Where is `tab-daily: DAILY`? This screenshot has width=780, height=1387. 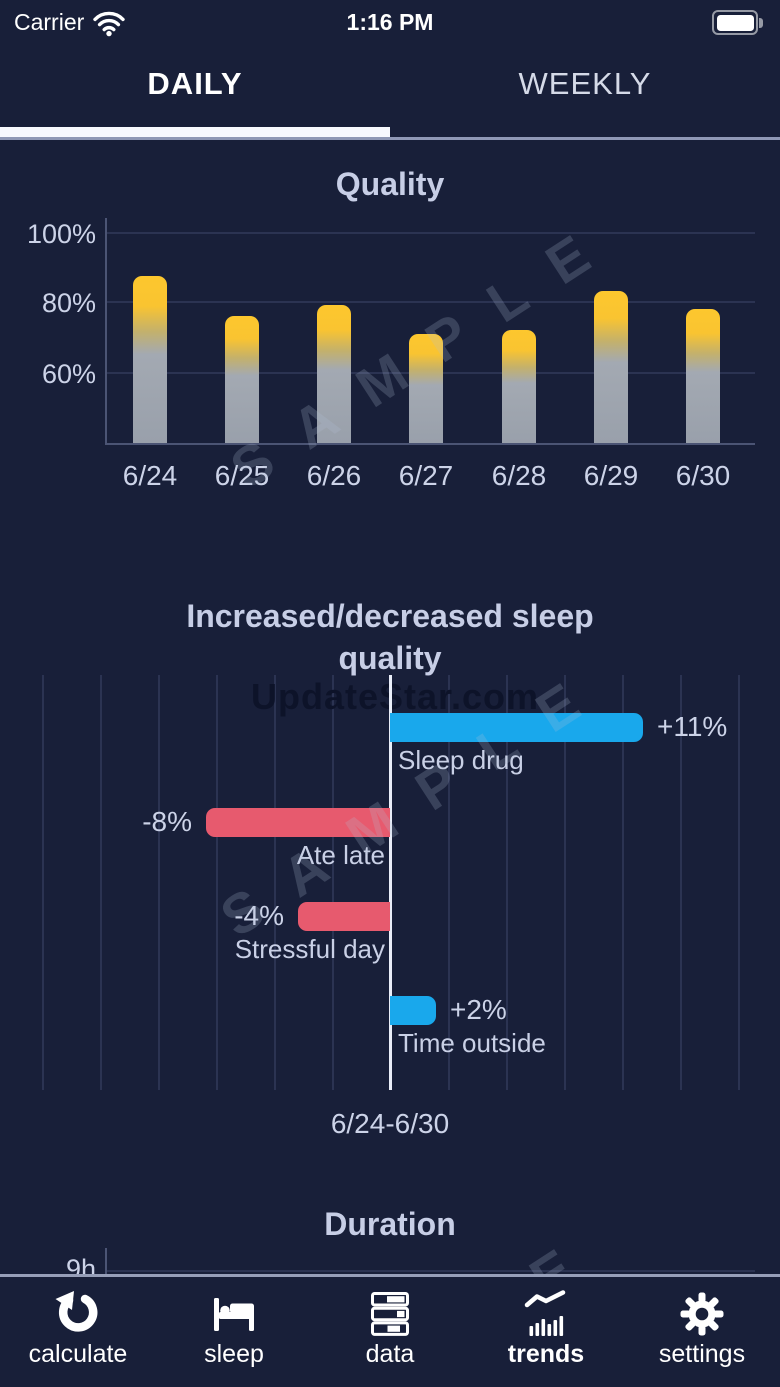 tab-daily: DAILY is located at coordinates (195, 83).